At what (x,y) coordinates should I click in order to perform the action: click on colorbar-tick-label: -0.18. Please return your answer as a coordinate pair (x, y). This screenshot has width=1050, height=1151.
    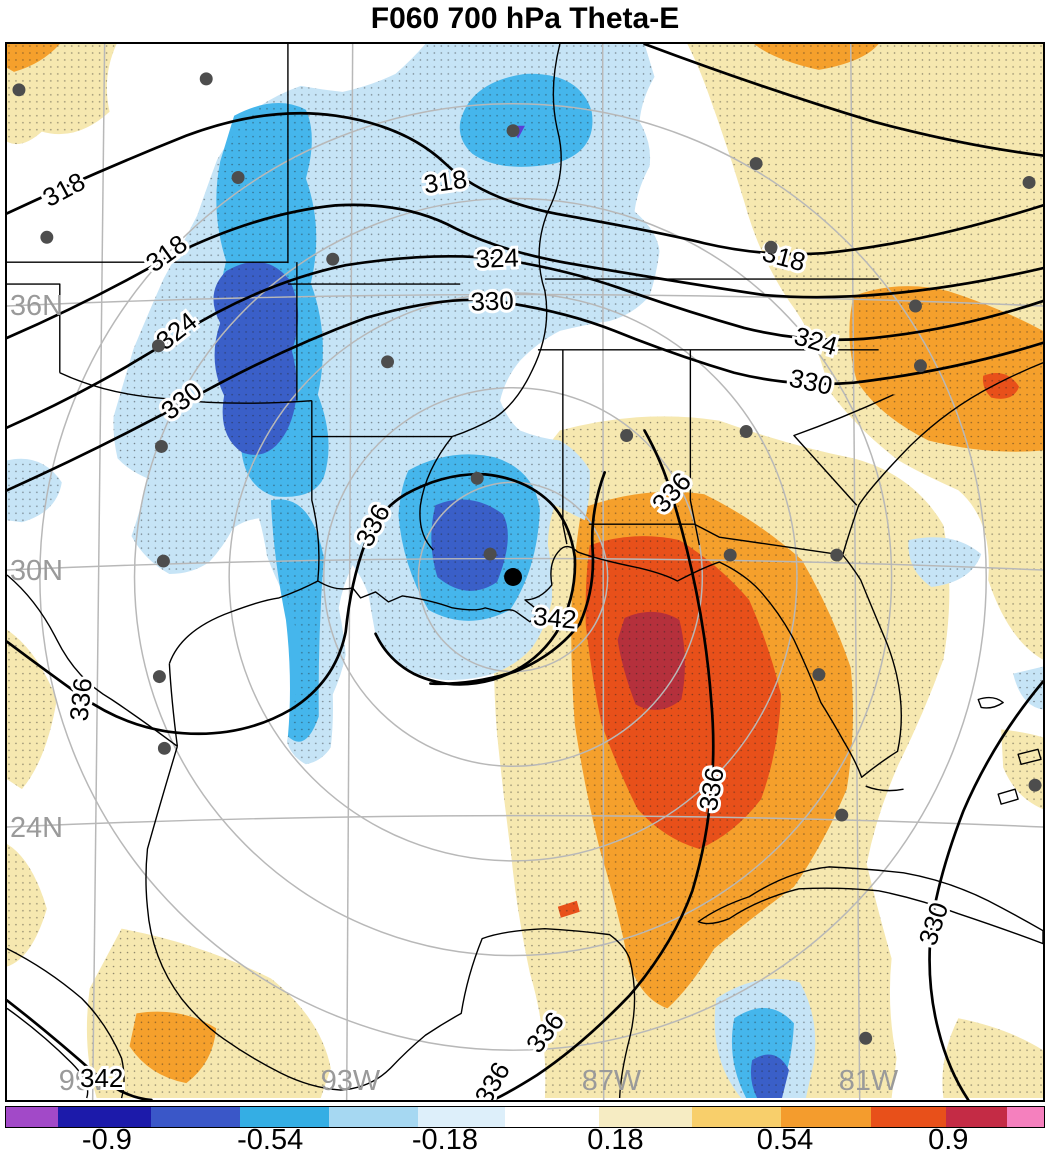
    Looking at the image, I should click on (444, 1137).